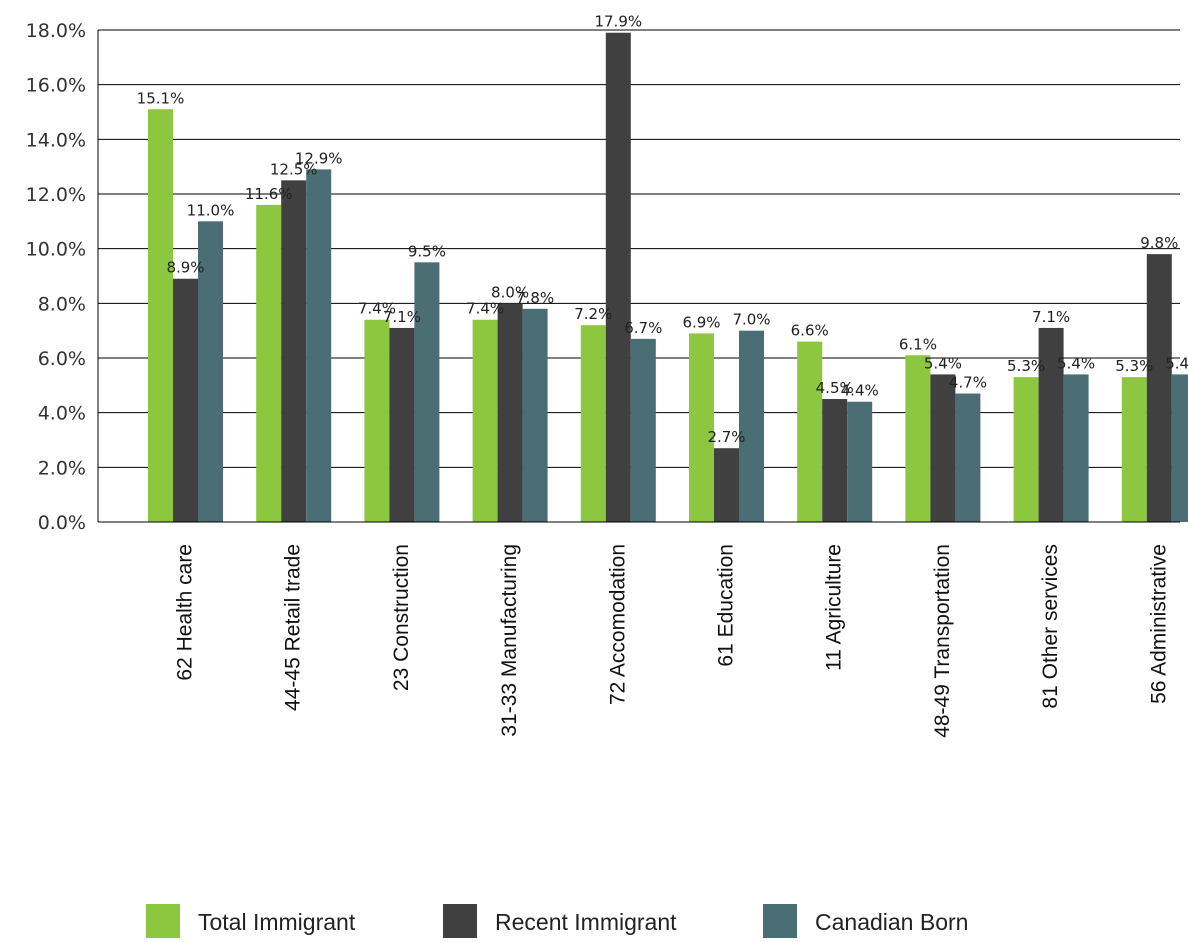 The height and width of the screenshot is (942, 1188). I want to click on legend-swatch-recent-immigrant, so click(460, 921).